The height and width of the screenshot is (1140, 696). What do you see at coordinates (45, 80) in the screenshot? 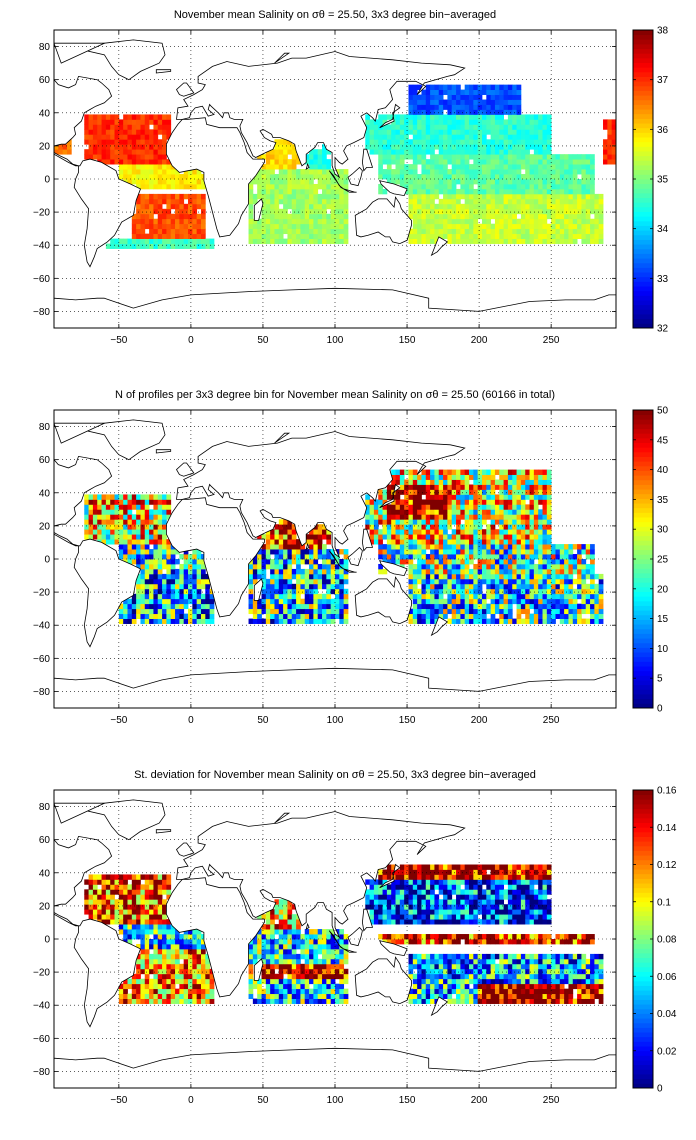
I see `y-tick-label: 60` at bounding box center [45, 80].